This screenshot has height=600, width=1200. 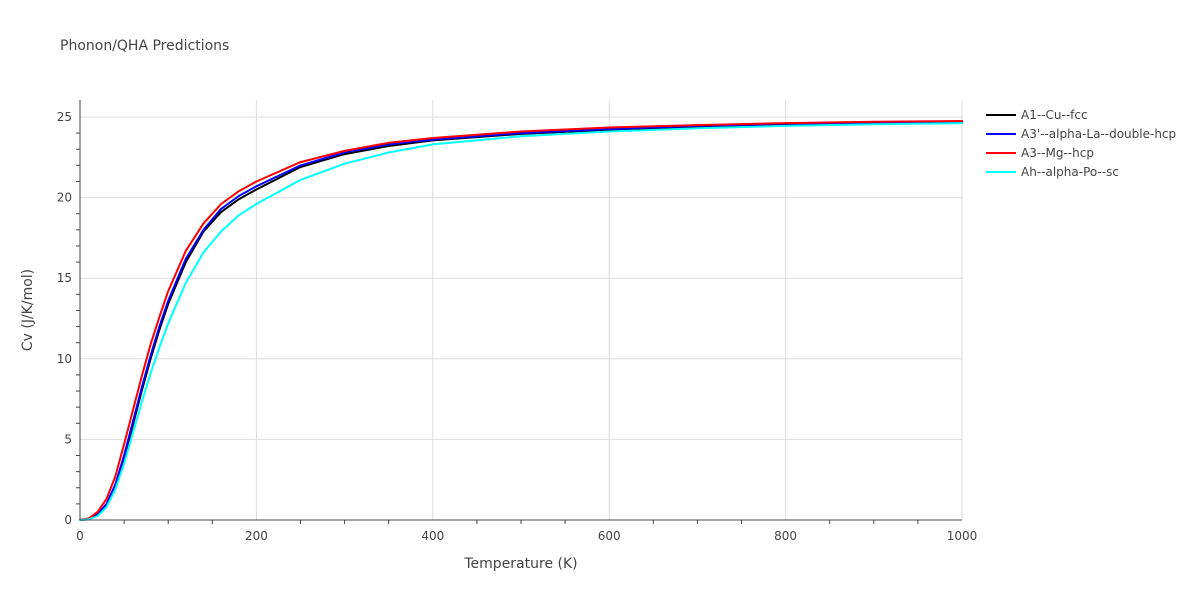 I want to click on y-tick-label: 20, so click(x=64, y=198).